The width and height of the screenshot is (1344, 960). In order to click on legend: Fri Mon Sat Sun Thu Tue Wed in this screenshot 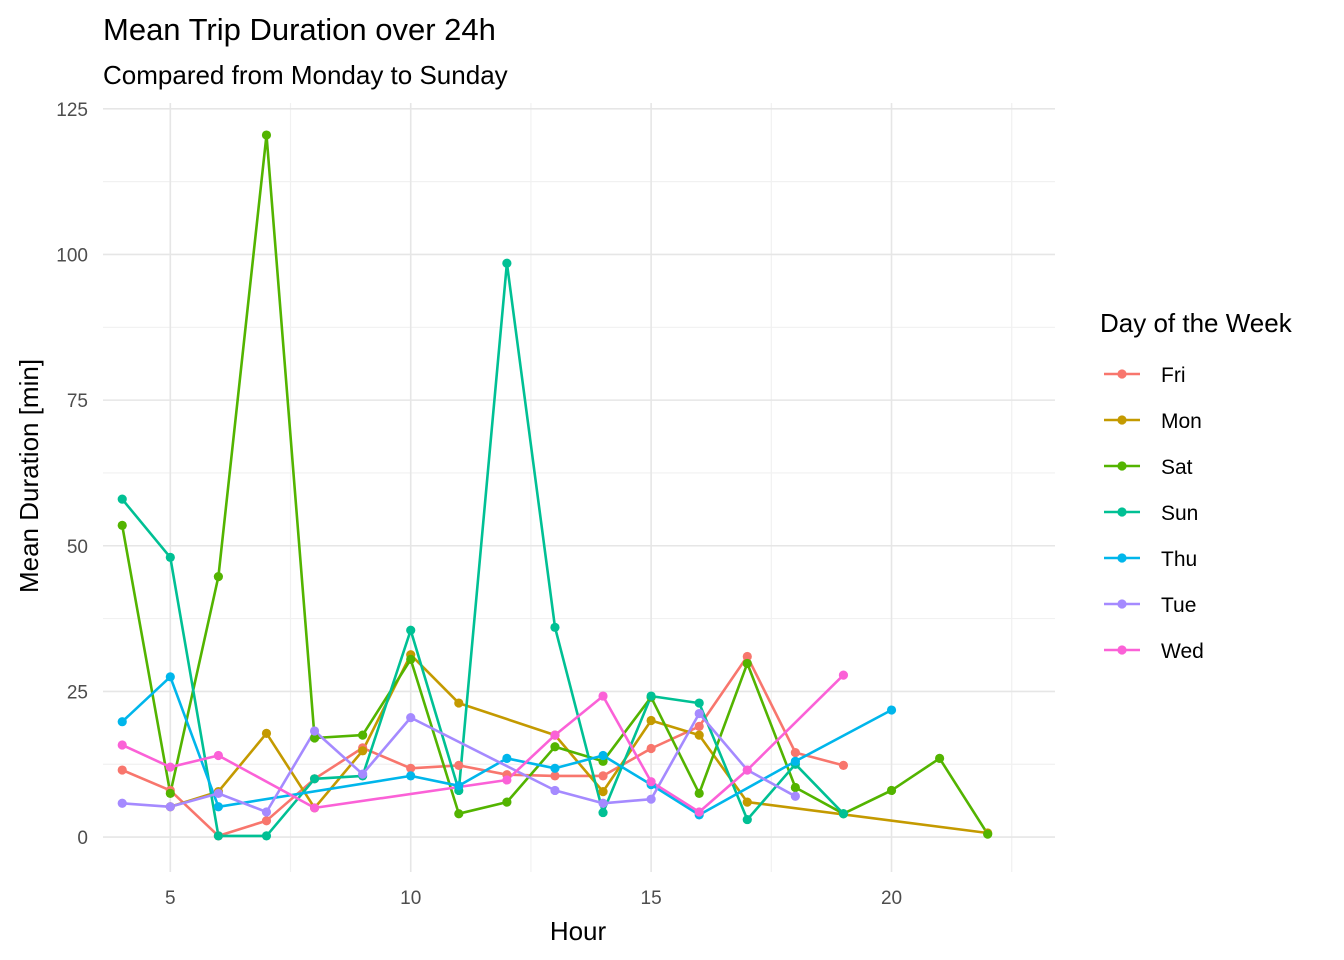, I will do `click(1154, 513)`.